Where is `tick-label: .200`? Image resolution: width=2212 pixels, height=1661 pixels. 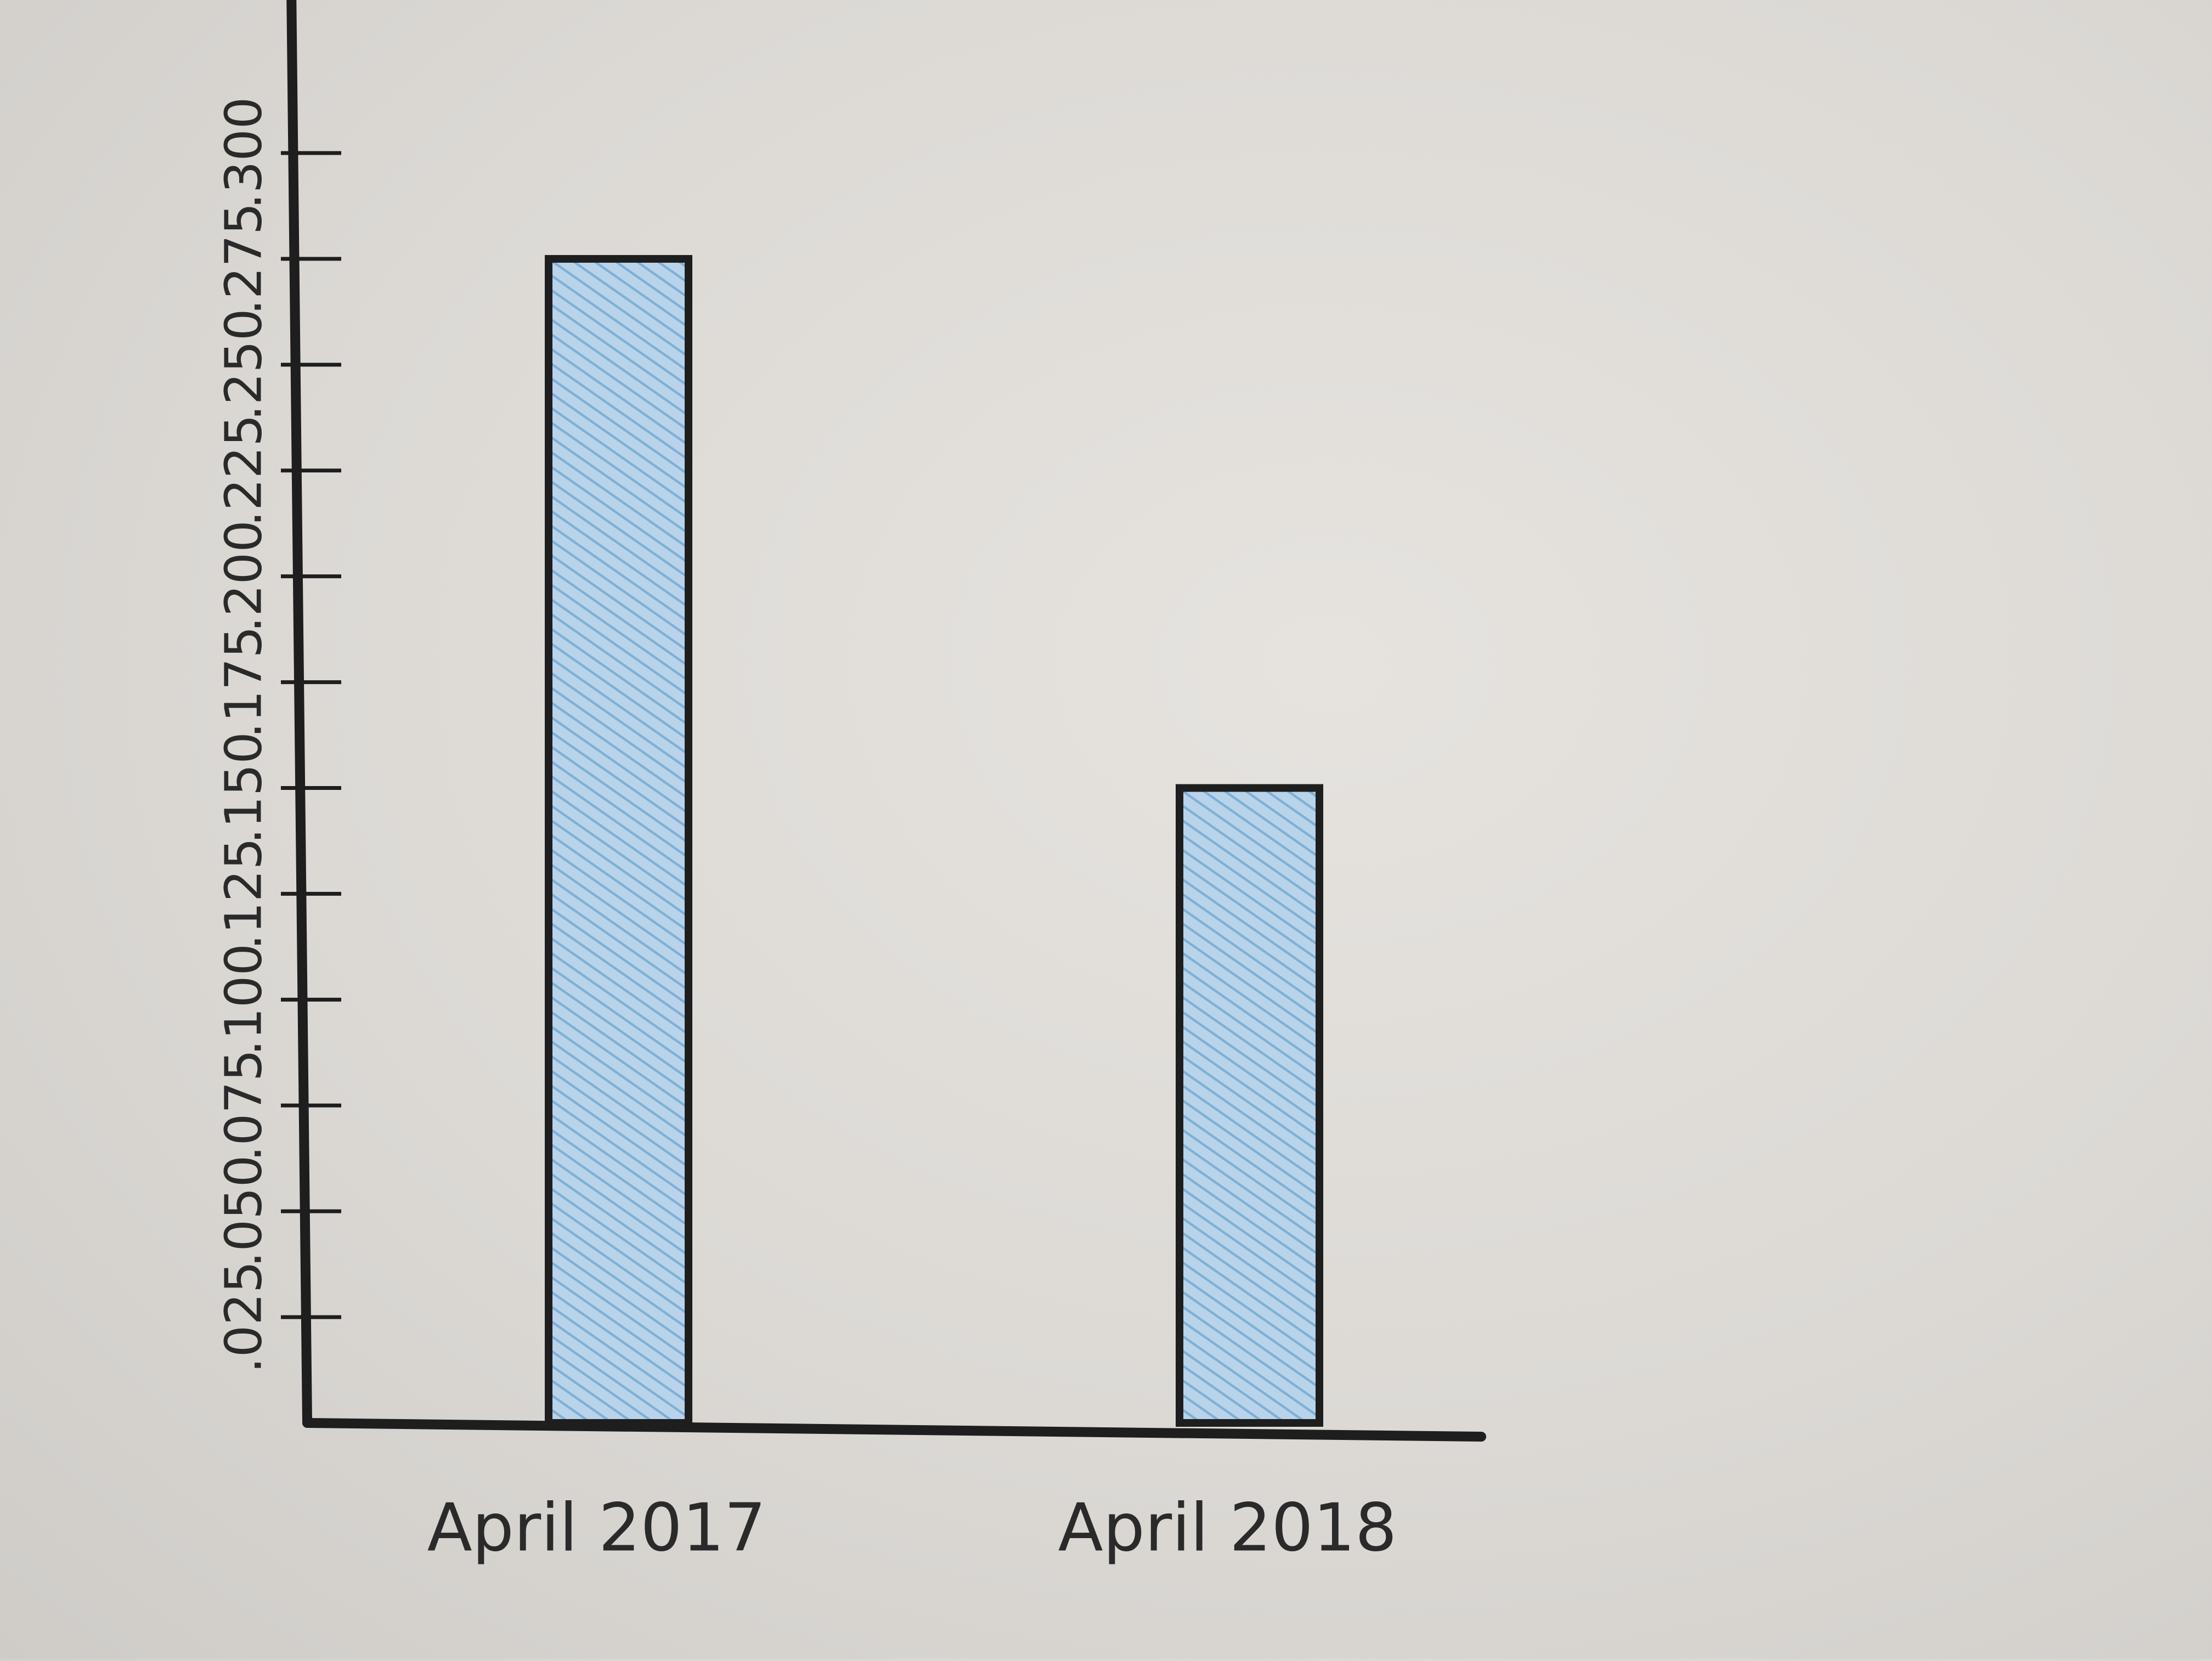
tick-label: .200 is located at coordinates (244, 576).